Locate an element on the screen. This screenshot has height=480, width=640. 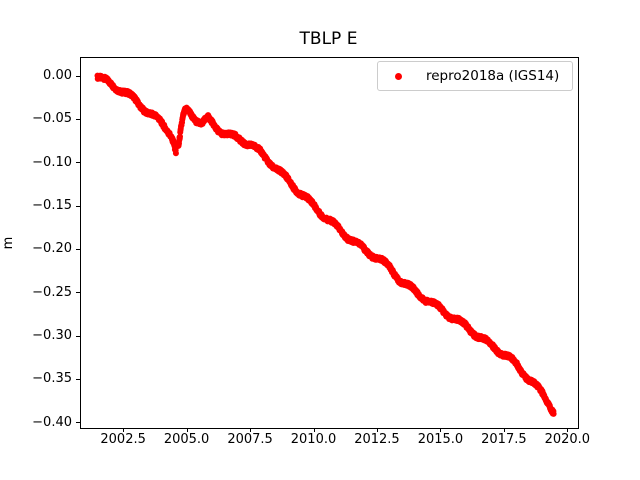
x-tick-label: 2005.0 is located at coordinates (186, 439).